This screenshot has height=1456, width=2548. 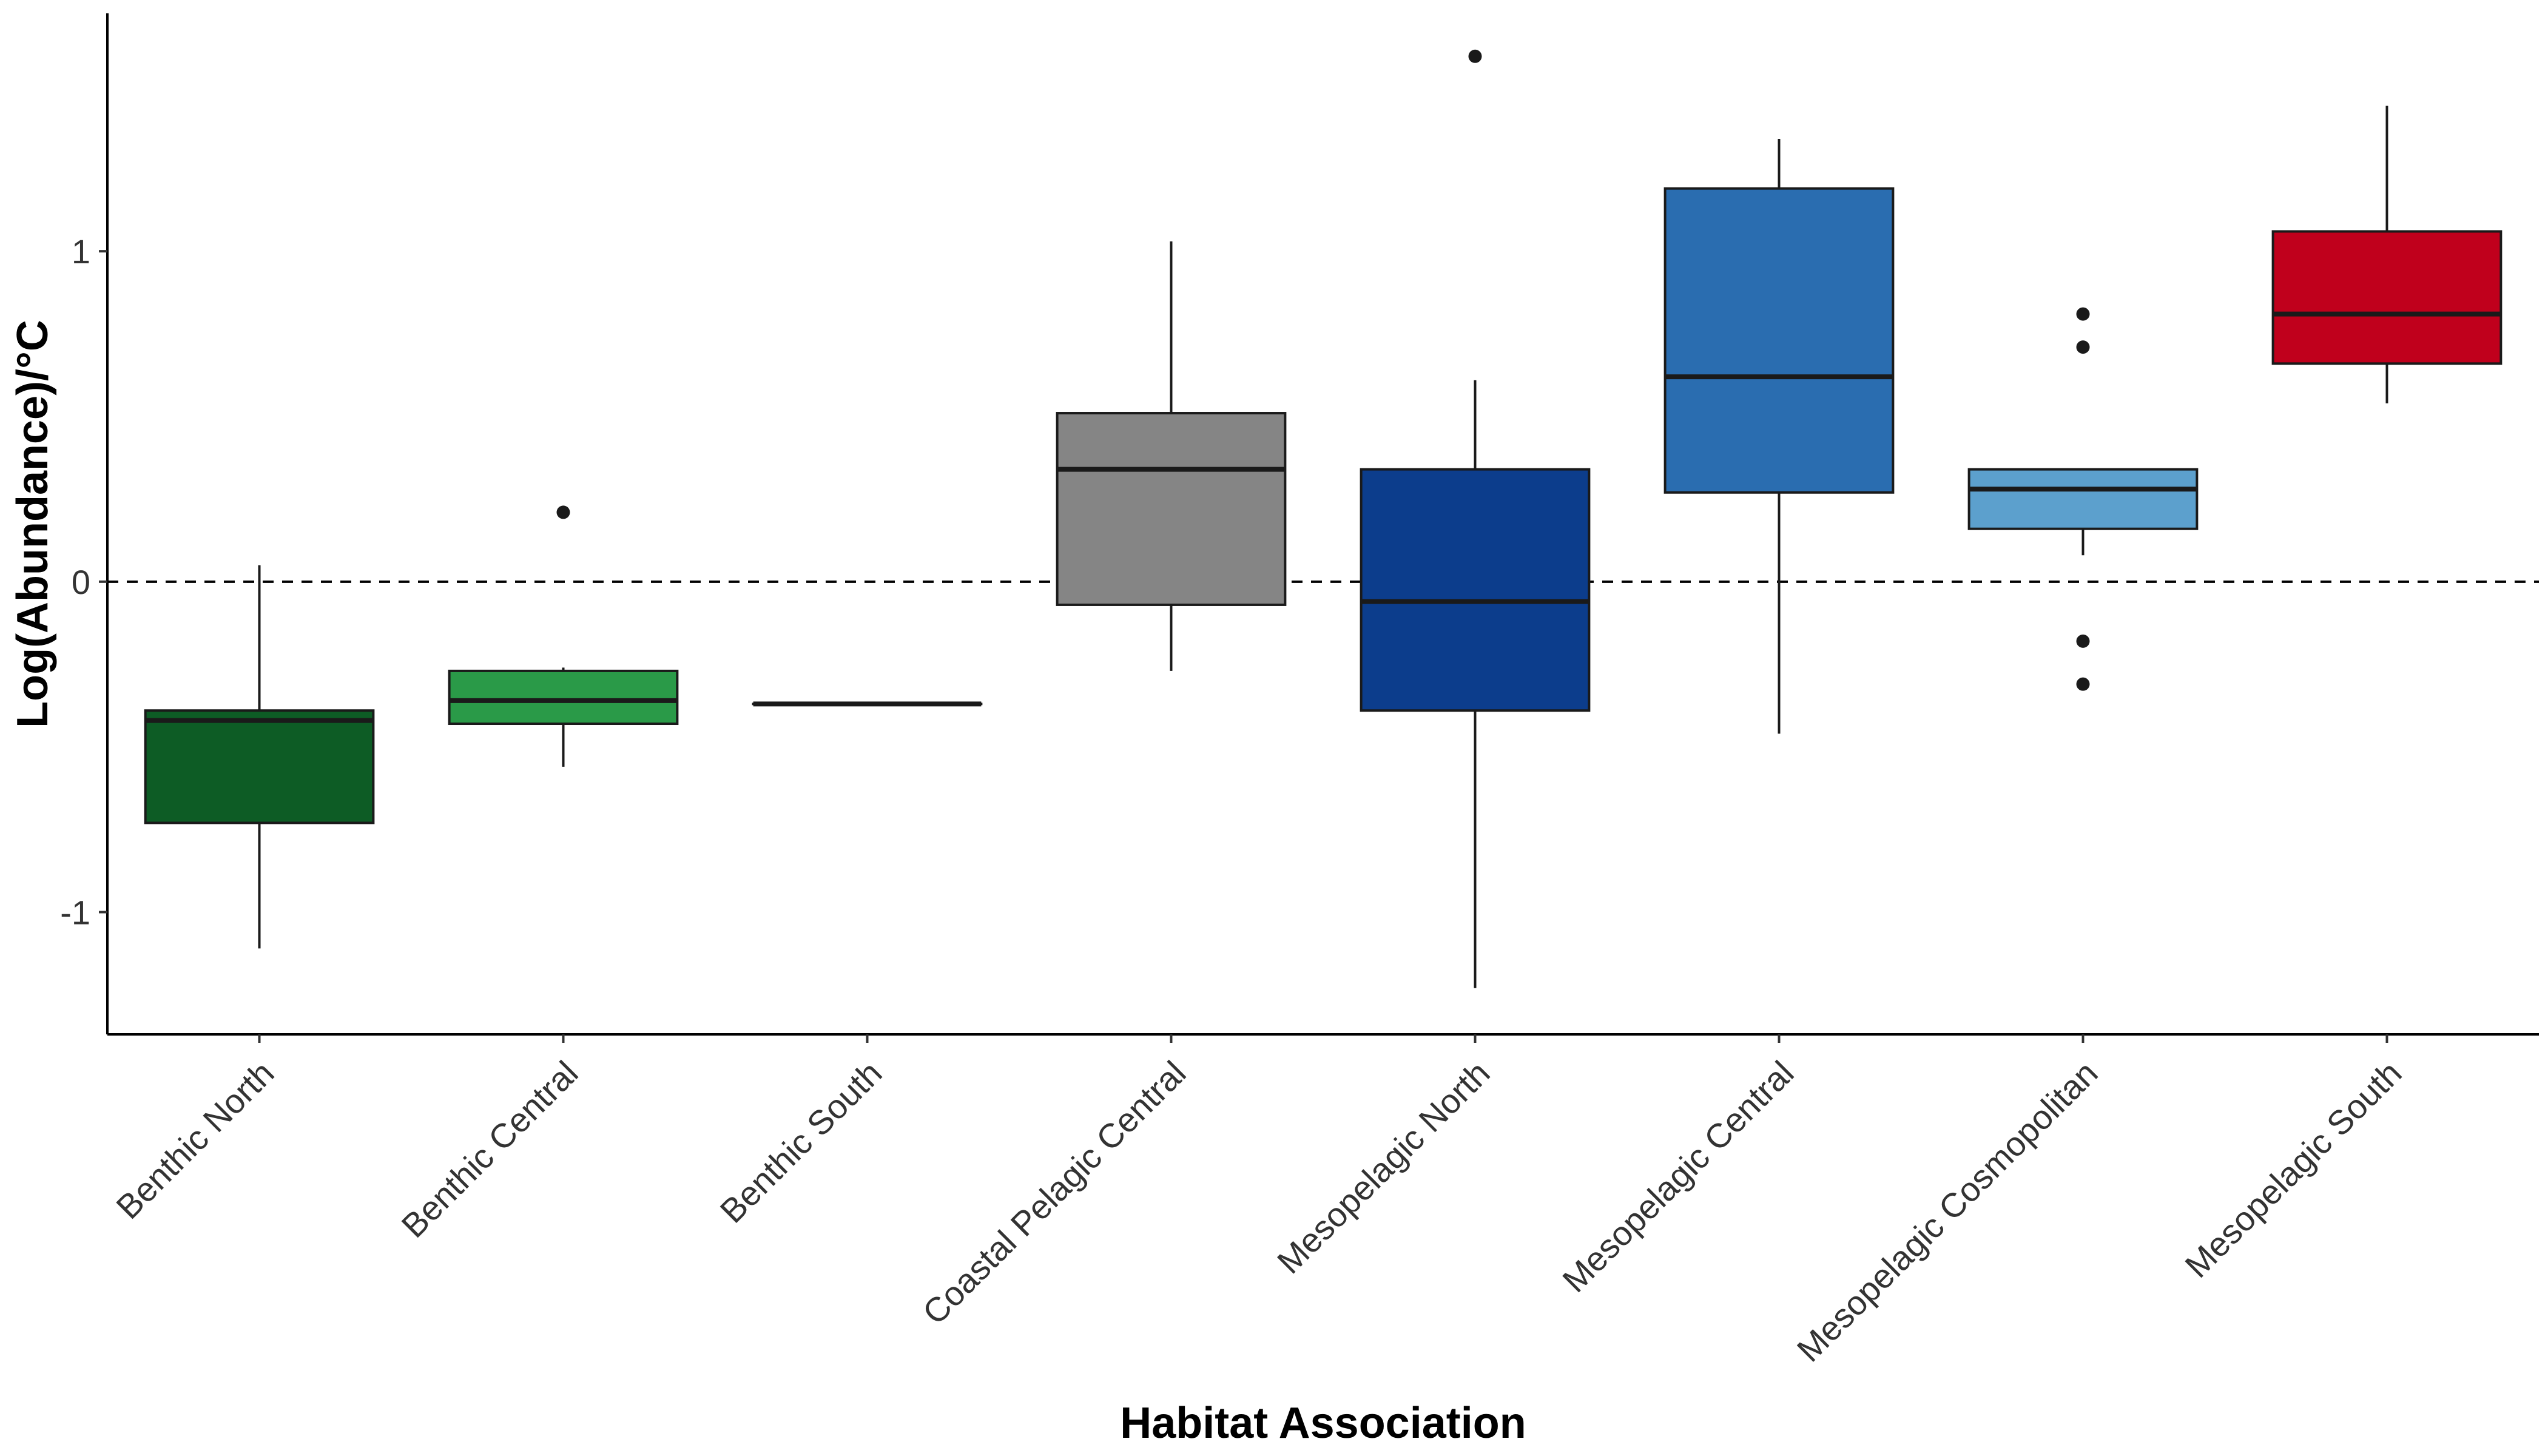 What do you see at coordinates (1054, 1193) in the screenshot?
I see `x-tick-label: Coastal Pelagic Central` at bounding box center [1054, 1193].